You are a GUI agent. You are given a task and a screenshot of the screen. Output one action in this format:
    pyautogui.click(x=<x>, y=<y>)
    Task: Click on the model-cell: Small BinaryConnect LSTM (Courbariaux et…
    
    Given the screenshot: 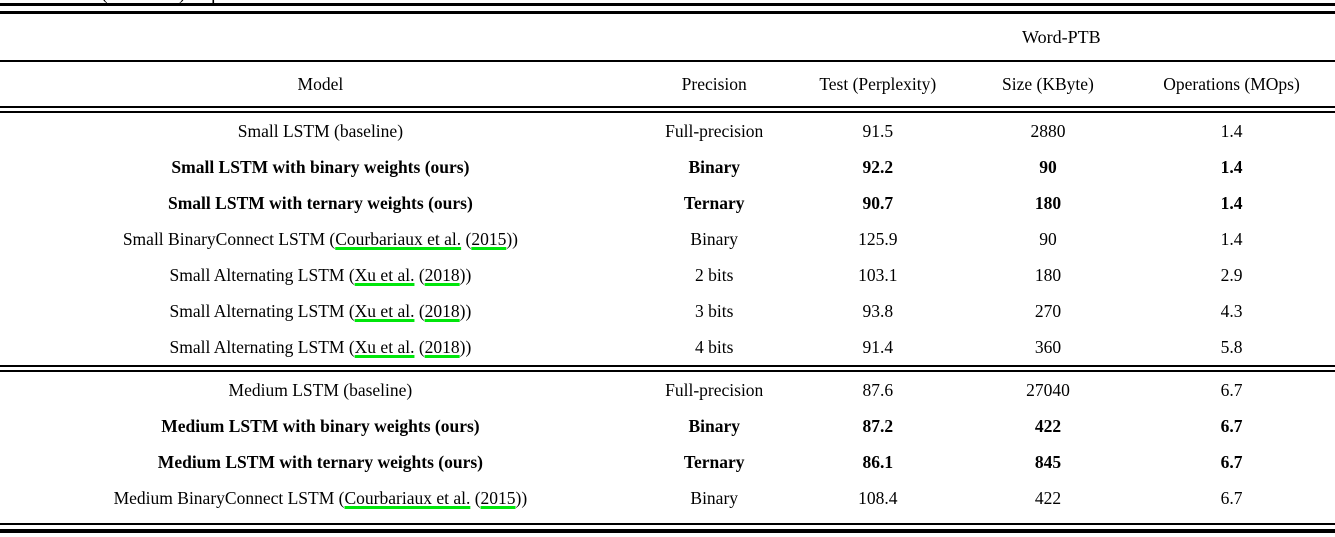 What is the action you would take?
    pyautogui.click(x=320, y=239)
    